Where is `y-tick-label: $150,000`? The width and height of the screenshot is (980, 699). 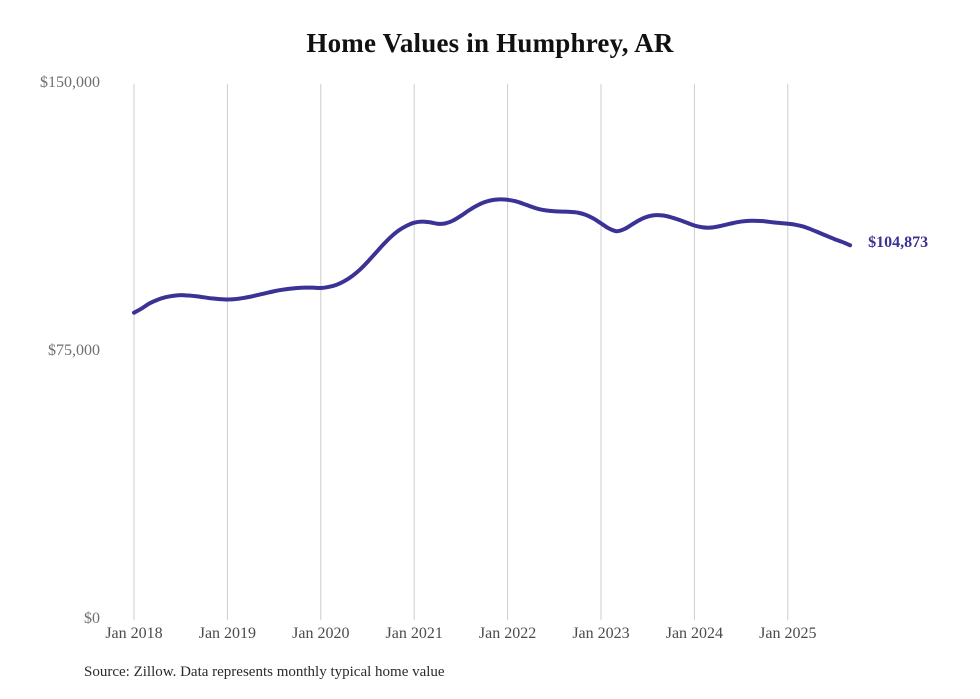 y-tick-label: $150,000 is located at coordinates (70, 82).